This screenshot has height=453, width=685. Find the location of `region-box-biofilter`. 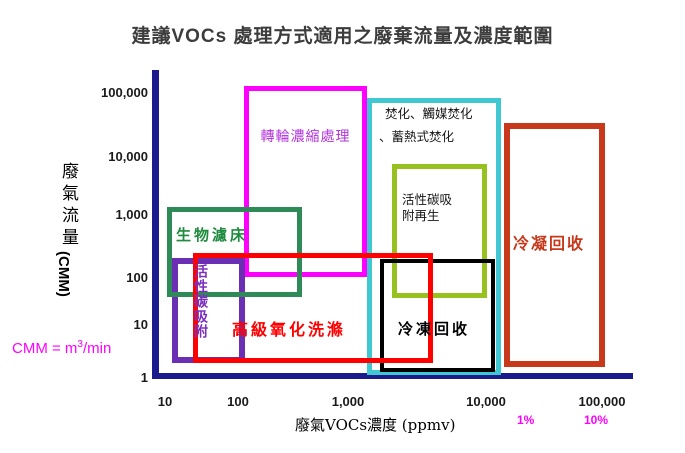

region-box-biofilter is located at coordinates (234, 252).